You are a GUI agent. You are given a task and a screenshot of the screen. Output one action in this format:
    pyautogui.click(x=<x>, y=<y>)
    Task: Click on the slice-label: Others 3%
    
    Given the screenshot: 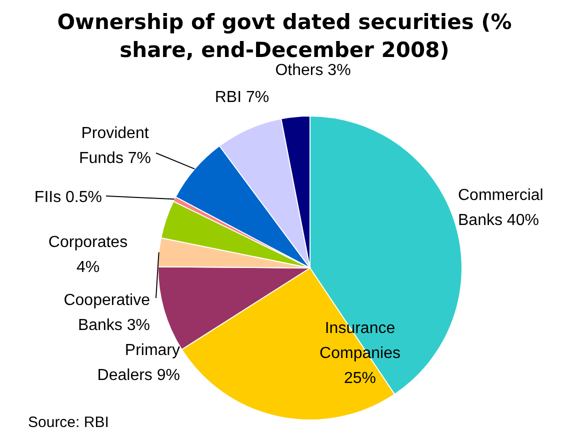 What is the action you would take?
    pyautogui.click(x=313, y=70)
    